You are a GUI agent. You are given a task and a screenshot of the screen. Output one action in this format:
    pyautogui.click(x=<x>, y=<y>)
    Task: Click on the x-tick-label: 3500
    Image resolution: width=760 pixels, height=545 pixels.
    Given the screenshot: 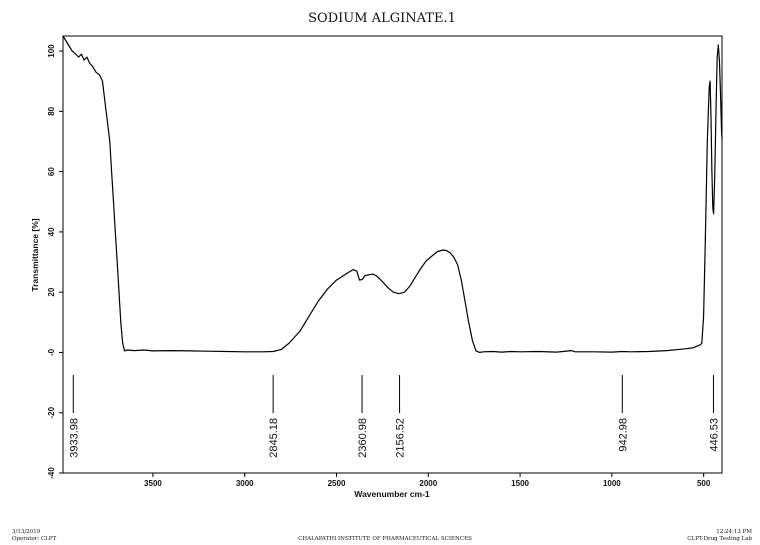 What is the action you would take?
    pyautogui.click(x=153, y=483)
    